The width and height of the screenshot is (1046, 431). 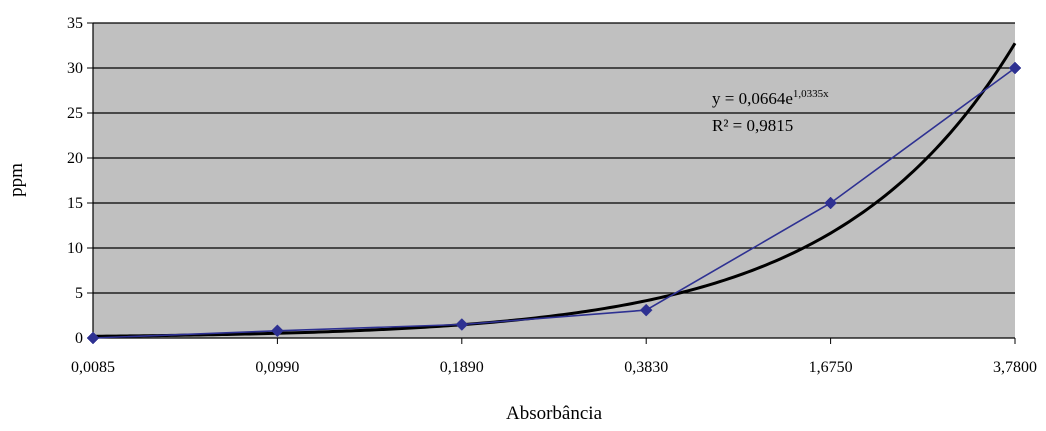 I want to click on x-tick-label: 3,7800, so click(x=1015, y=367).